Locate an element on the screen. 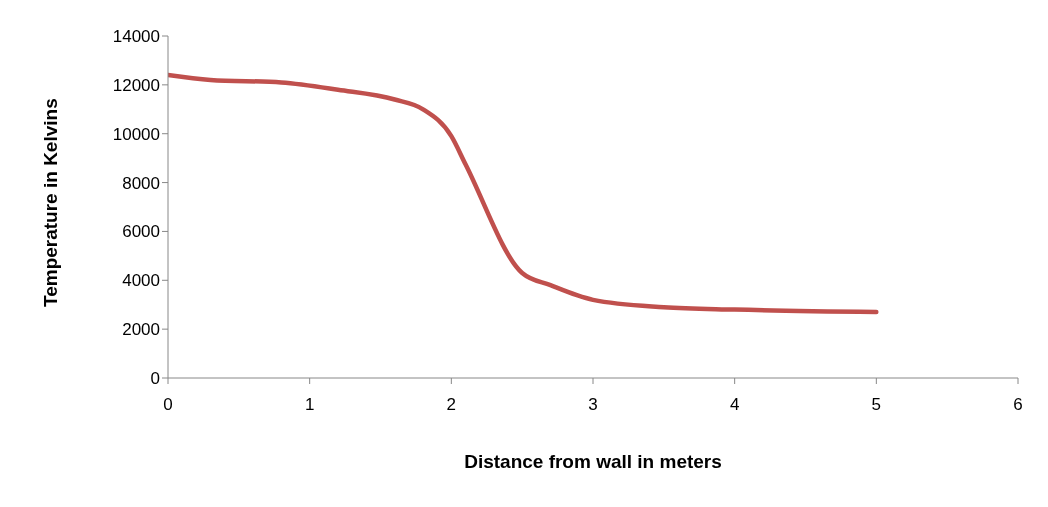 This screenshot has width=1048, height=507. x-tick-label: 6 is located at coordinates (1018, 405).